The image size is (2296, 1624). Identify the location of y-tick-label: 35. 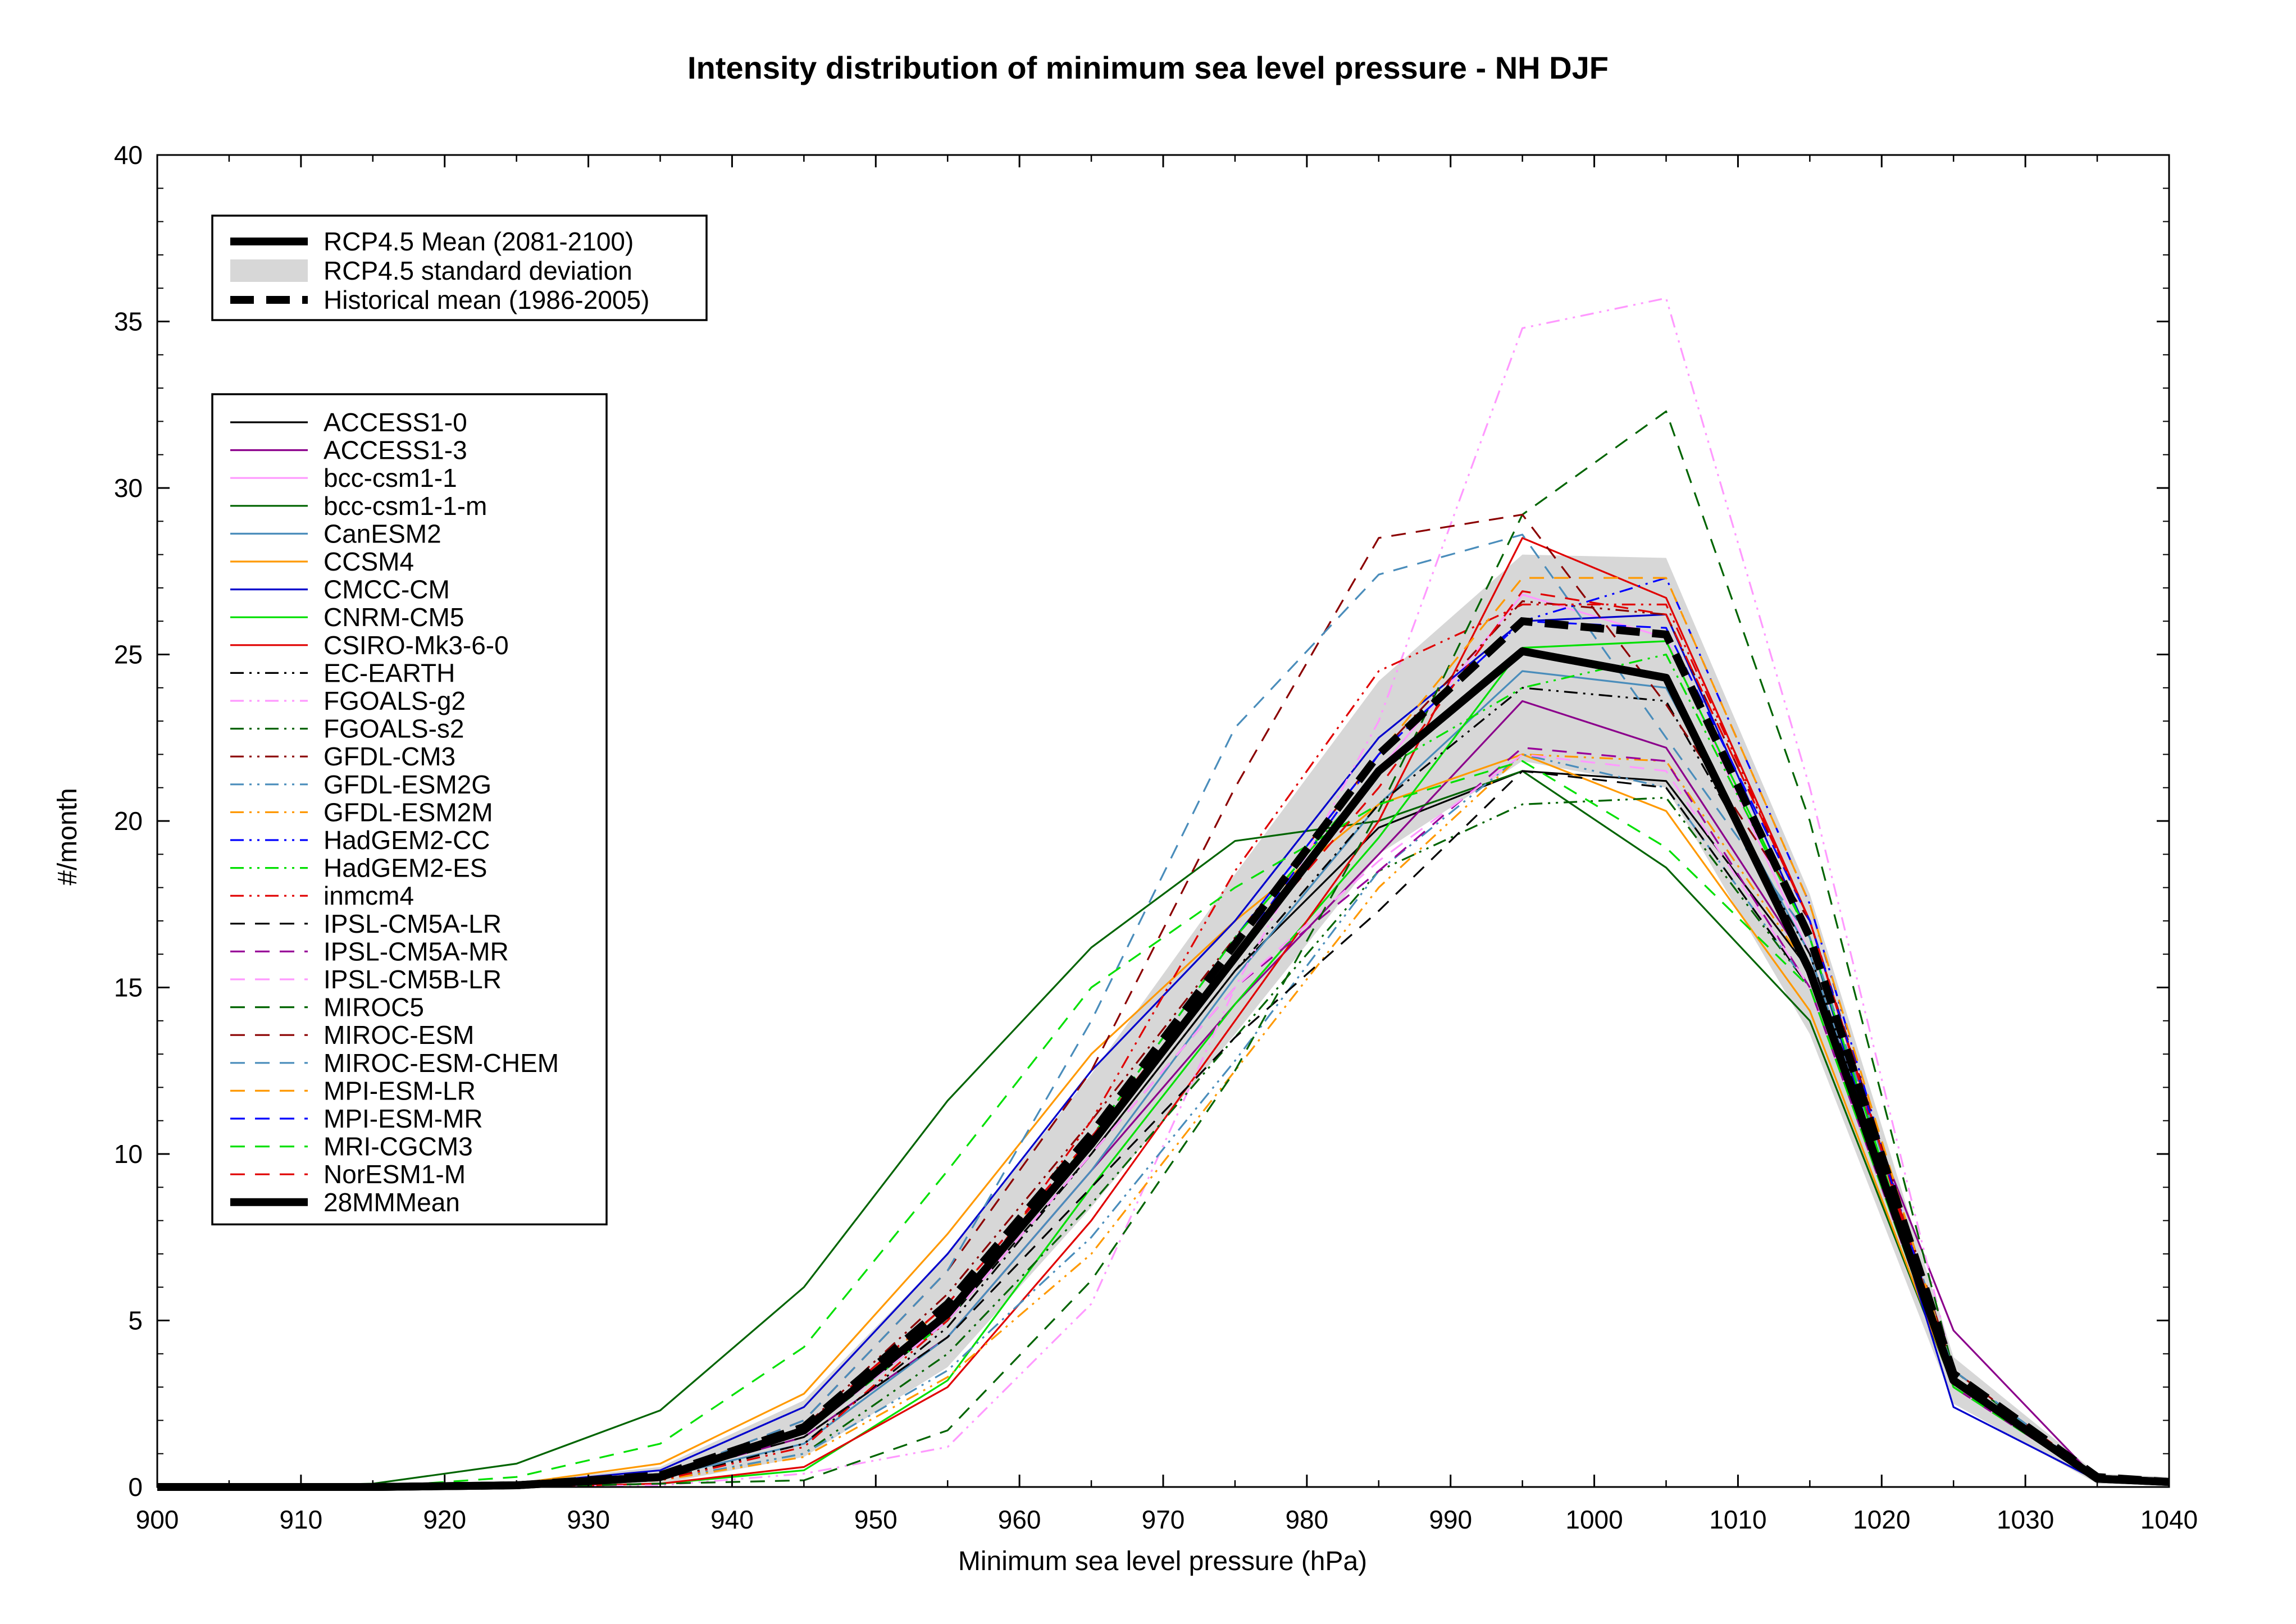
(128, 321).